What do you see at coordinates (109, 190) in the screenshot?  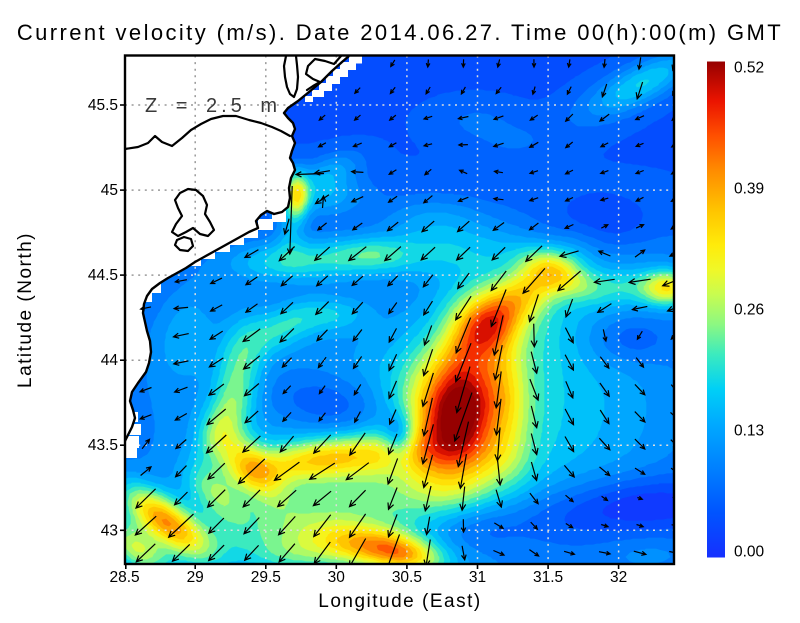 I see `svg-text: 45` at bounding box center [109, 190].